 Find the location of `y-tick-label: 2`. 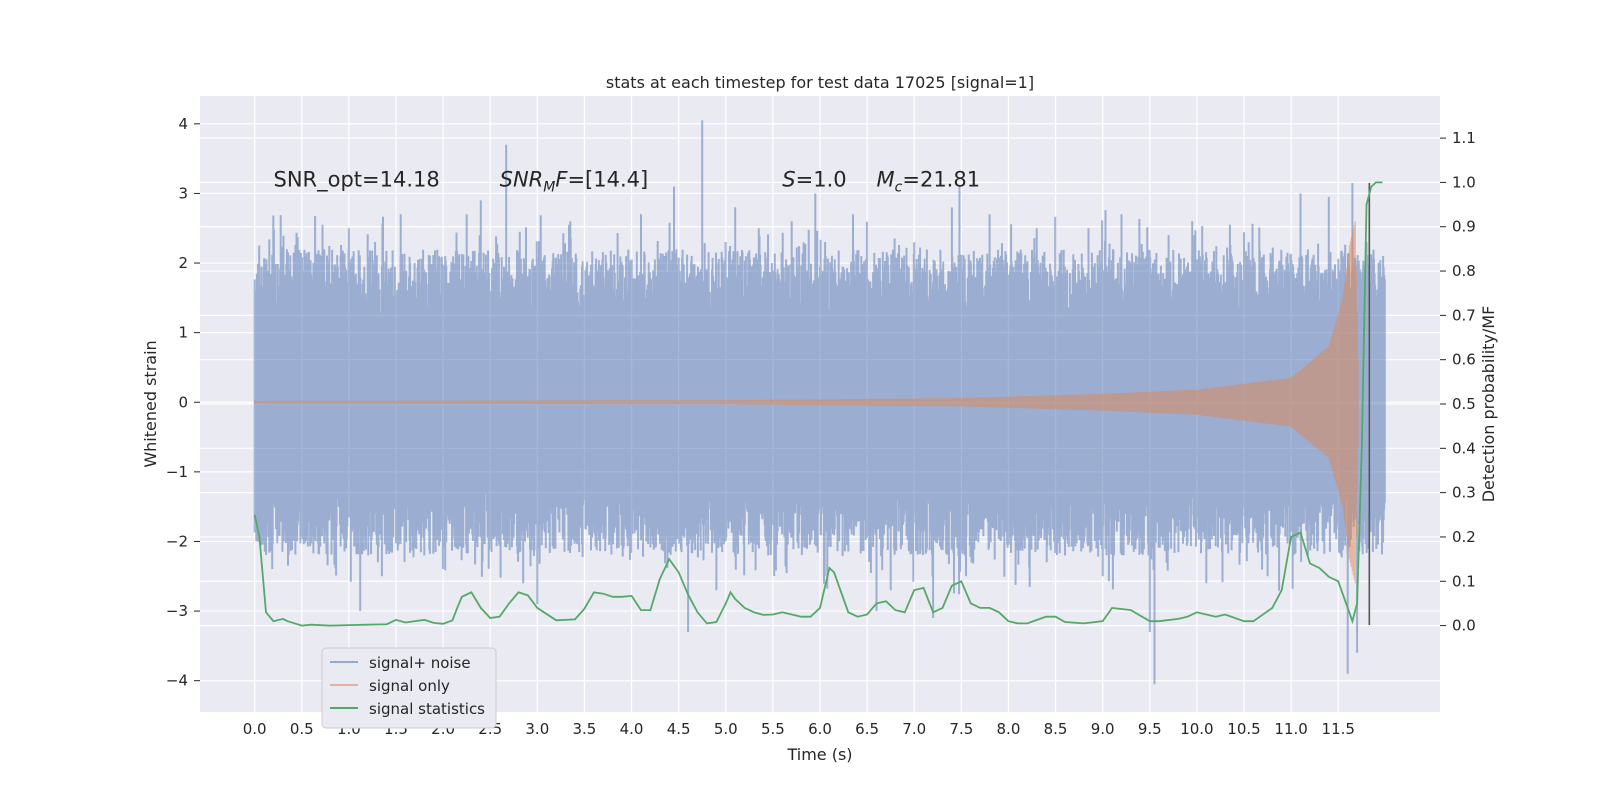

y-tick-label: 2 is located at coordinates (183, 263).